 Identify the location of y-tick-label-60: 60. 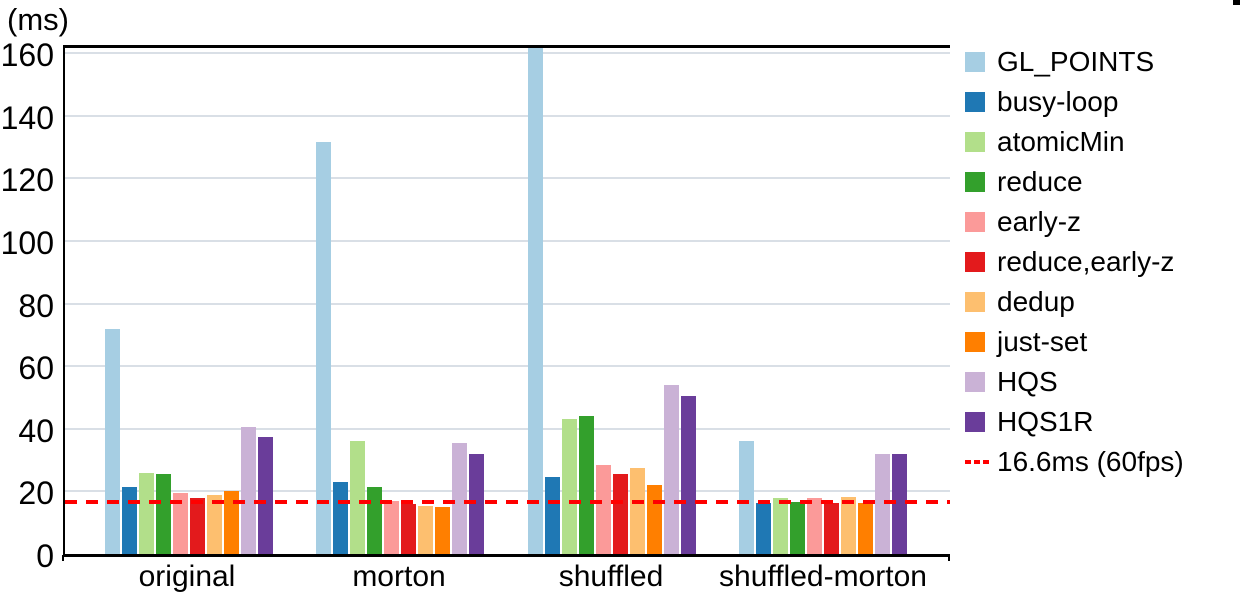
(36, 368).